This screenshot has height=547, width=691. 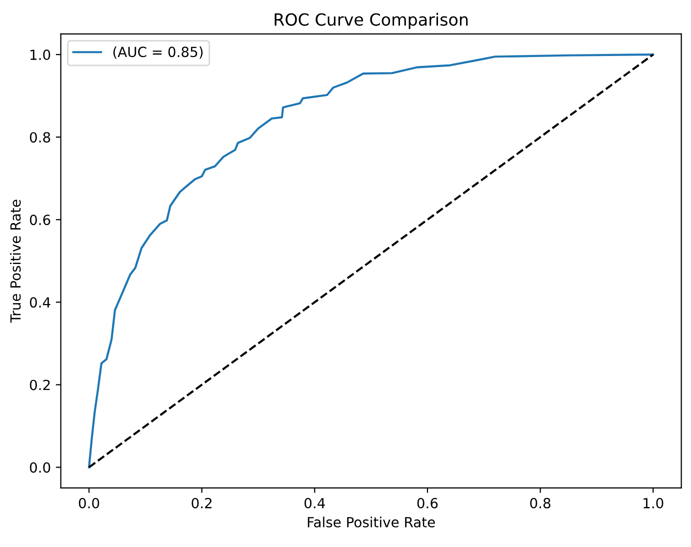 What do you see at coordinates (40, 385) in the screenshot?
I see `y-tick-label: 0.2` at bounding box center [40, 385].